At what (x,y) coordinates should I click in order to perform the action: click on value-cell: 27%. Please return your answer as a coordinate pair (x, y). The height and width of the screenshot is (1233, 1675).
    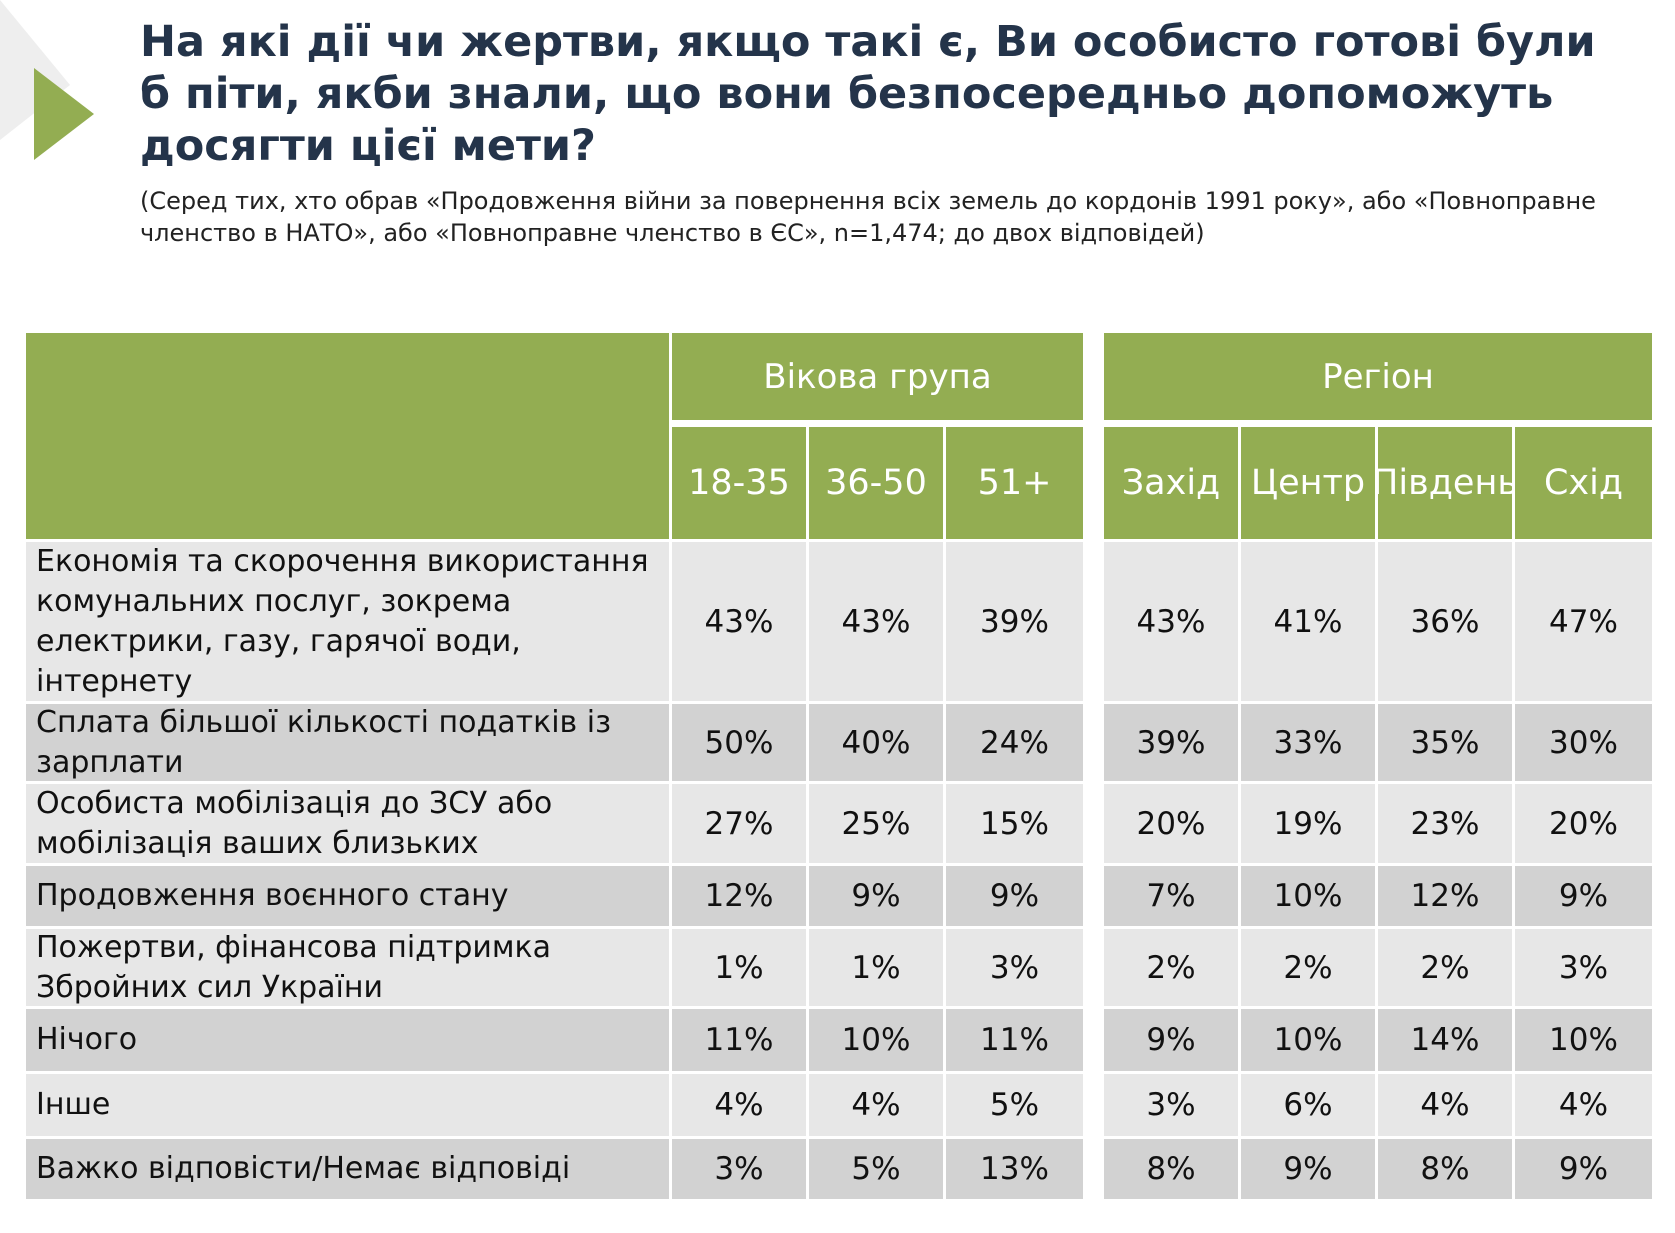
    Looking at the image, I should click on (740, 822).